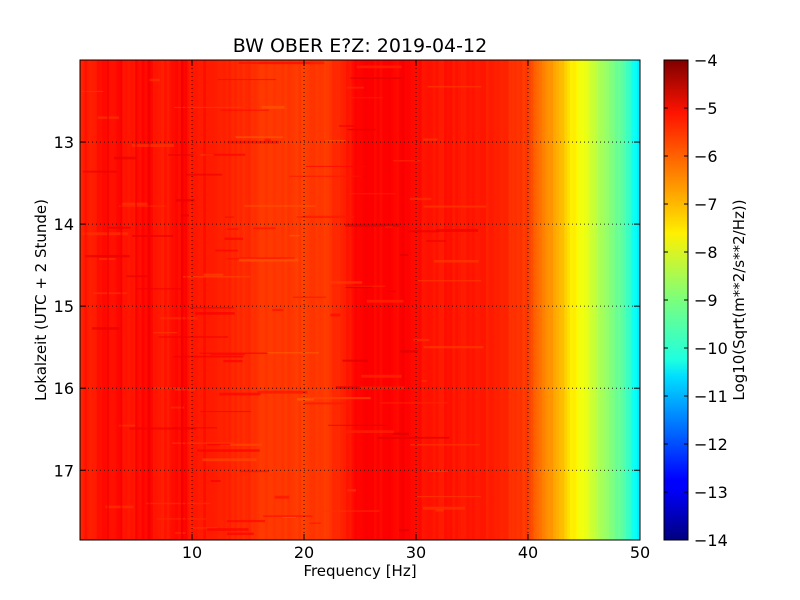 This screenshot has width=800, height=600. Describe the element at coordinates (706, 156) in the screenshot. I see `colorbar-tick-label: −6` at that location.